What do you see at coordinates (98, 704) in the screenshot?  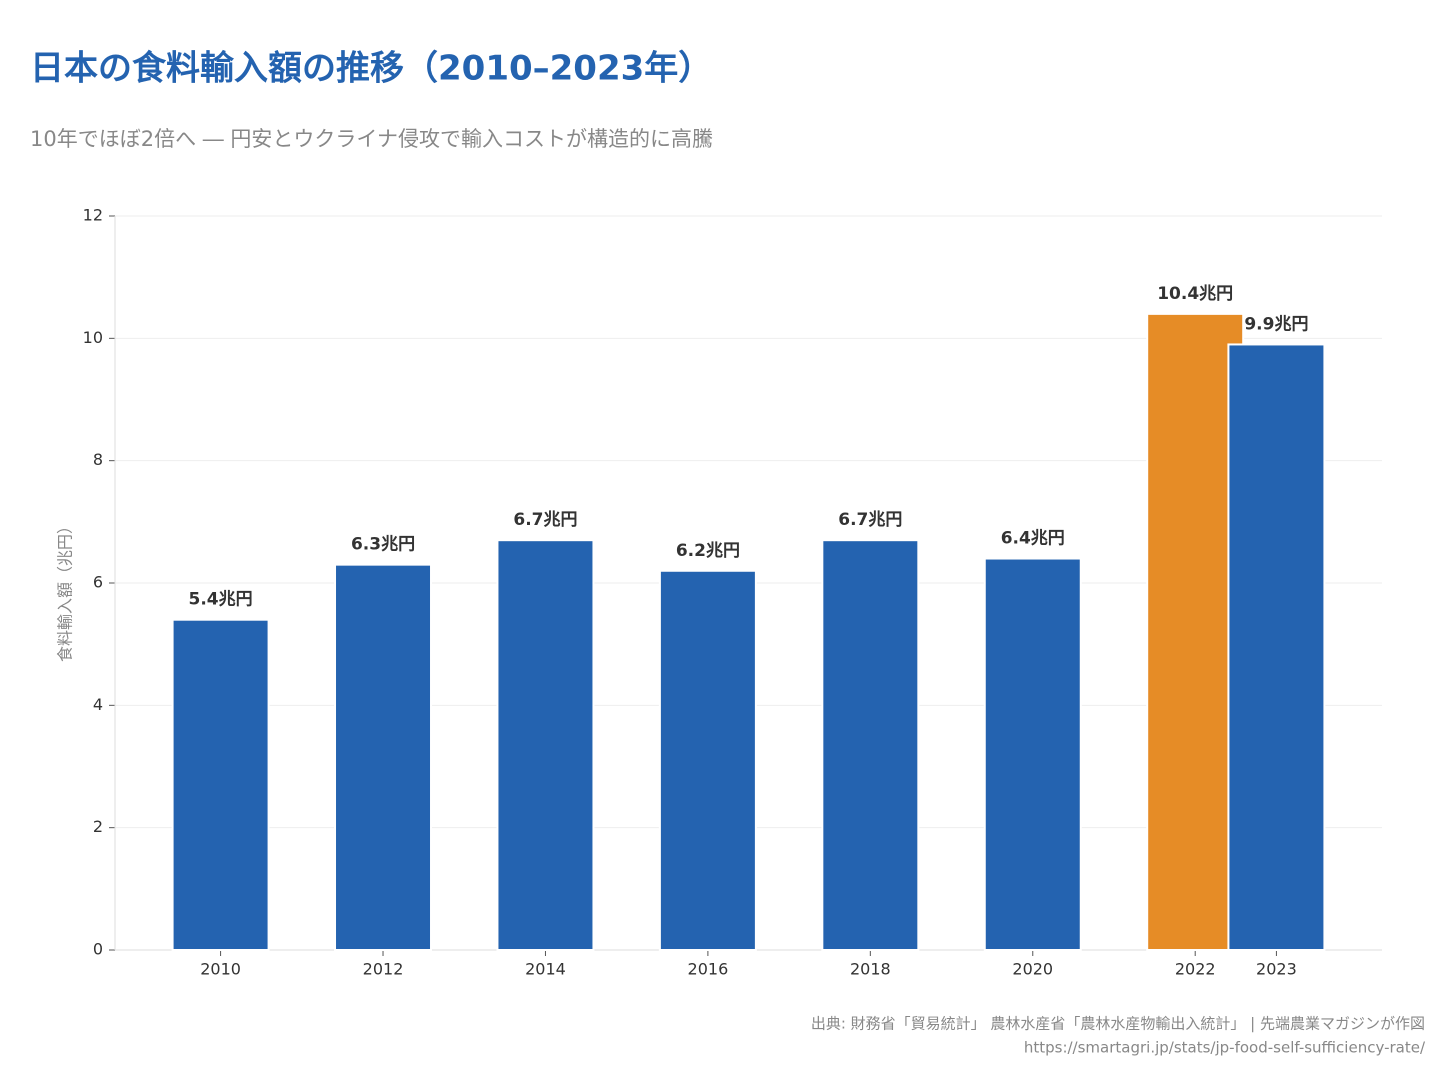 I see `y-tick-label: 4` at bounding box center [98, 704].